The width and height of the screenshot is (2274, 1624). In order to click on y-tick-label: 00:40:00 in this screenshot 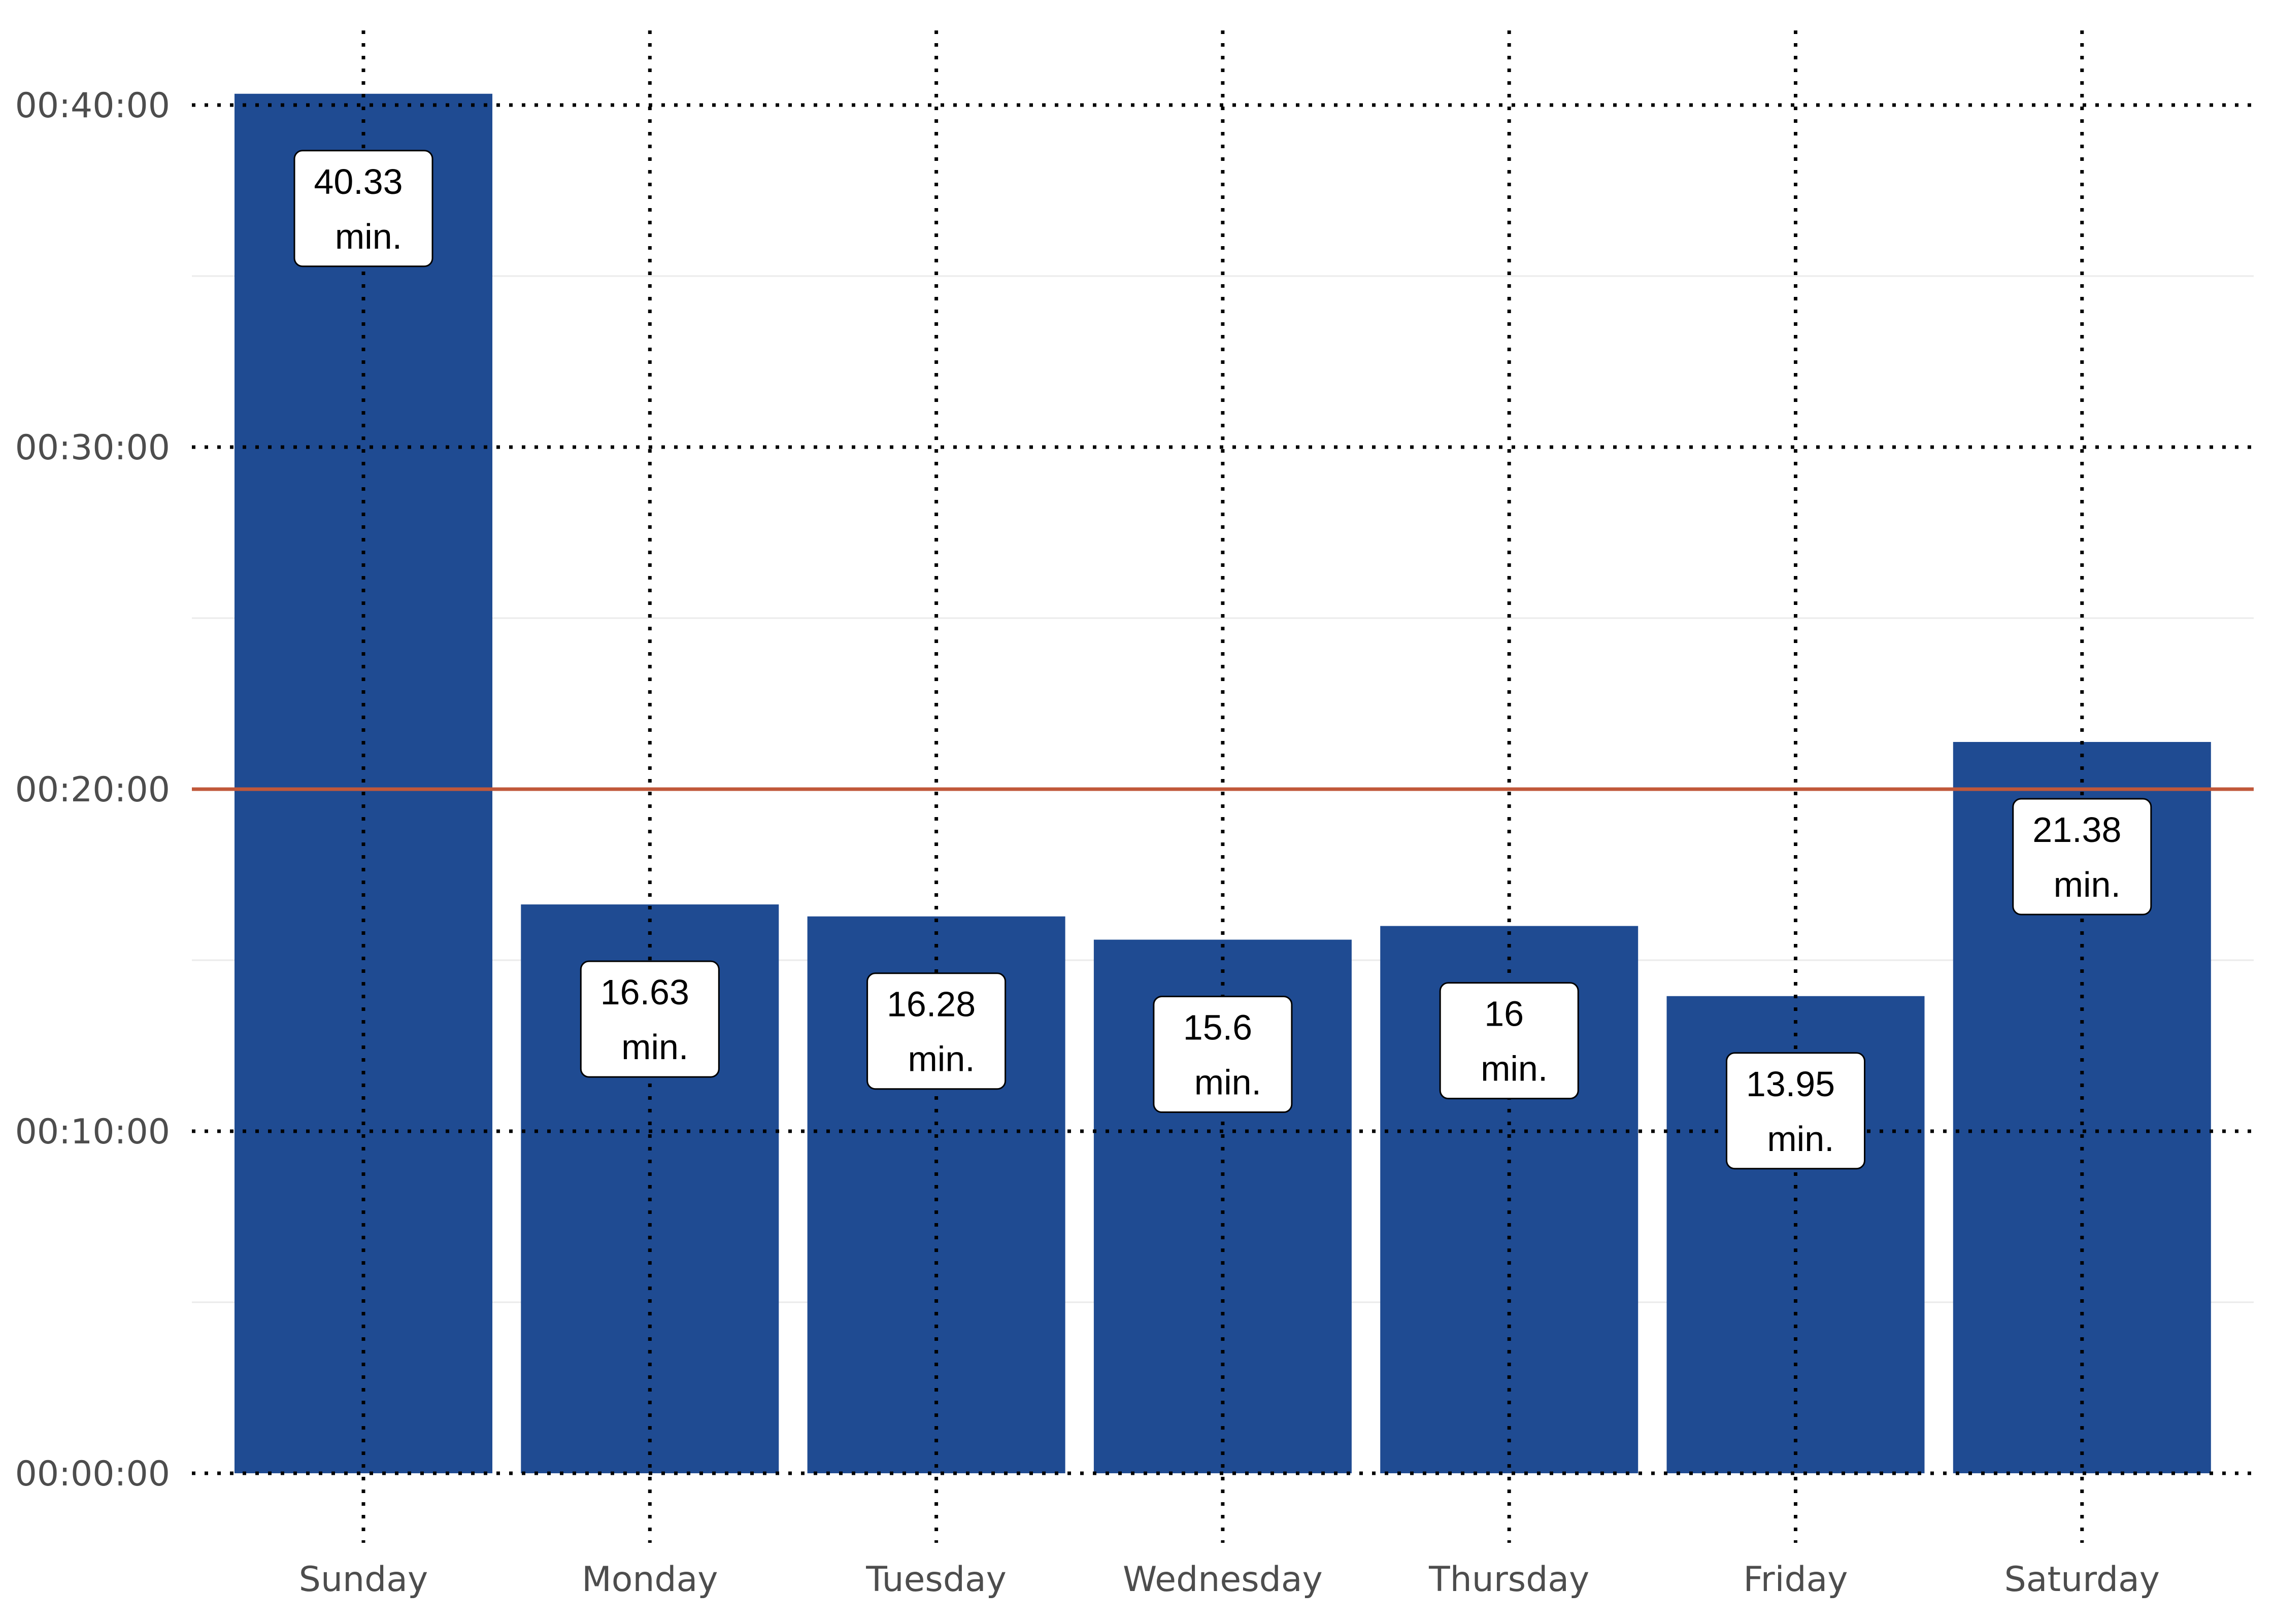, I will do `click(92, 106)`.